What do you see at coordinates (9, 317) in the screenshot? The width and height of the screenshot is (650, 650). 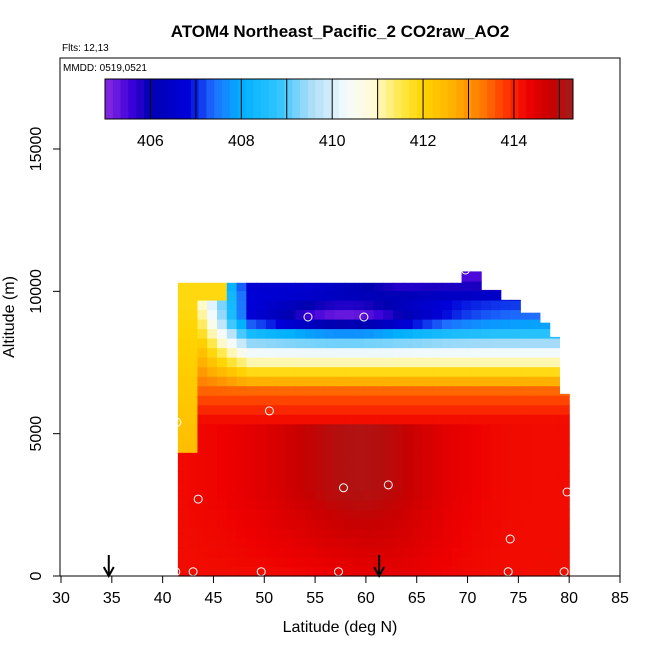 I see `y-axis-label: Altitude (m)` at bounding box center [9, 317].